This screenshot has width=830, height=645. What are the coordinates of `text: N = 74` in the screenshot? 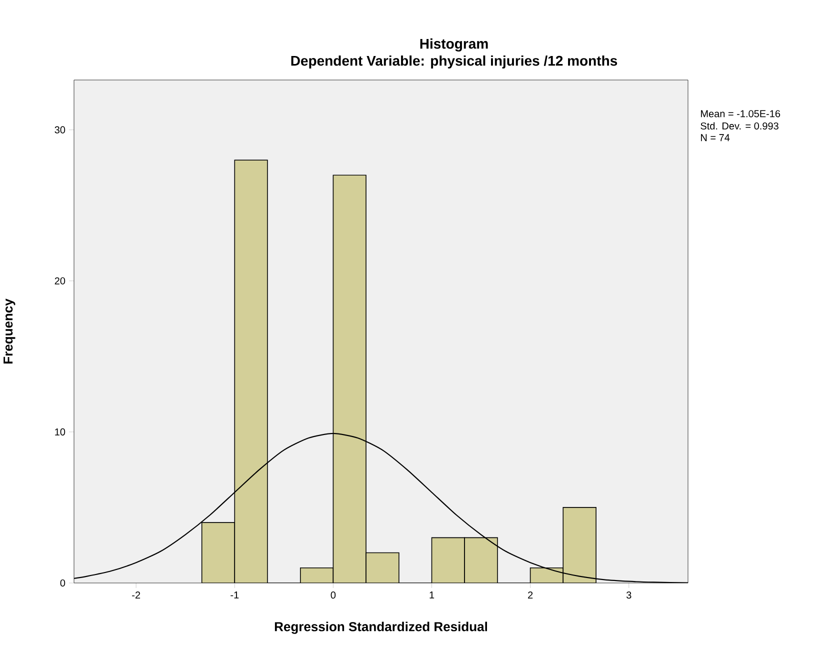 It's located at (715, 138).